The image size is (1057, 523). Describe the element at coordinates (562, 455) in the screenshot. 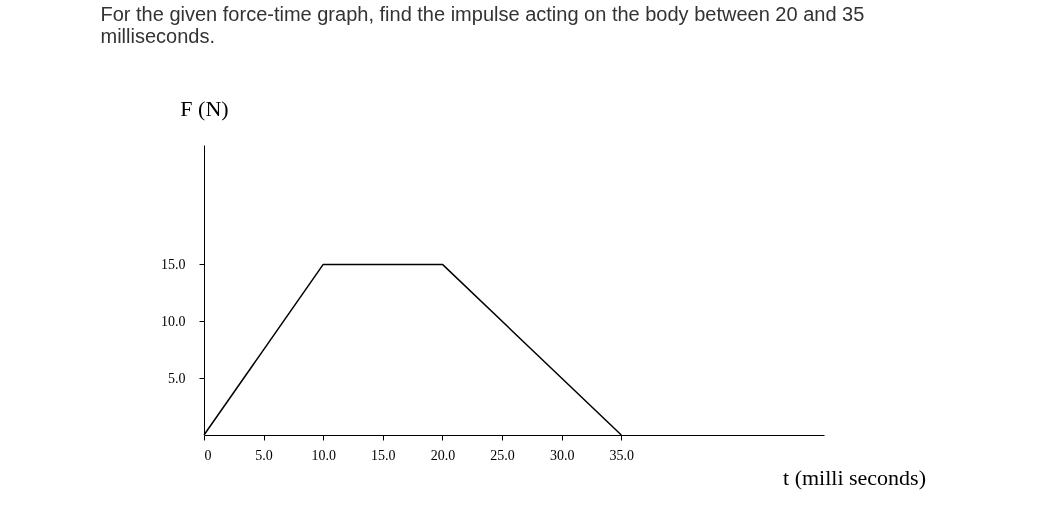

I see `x-tick-label: 30.0` at that location.